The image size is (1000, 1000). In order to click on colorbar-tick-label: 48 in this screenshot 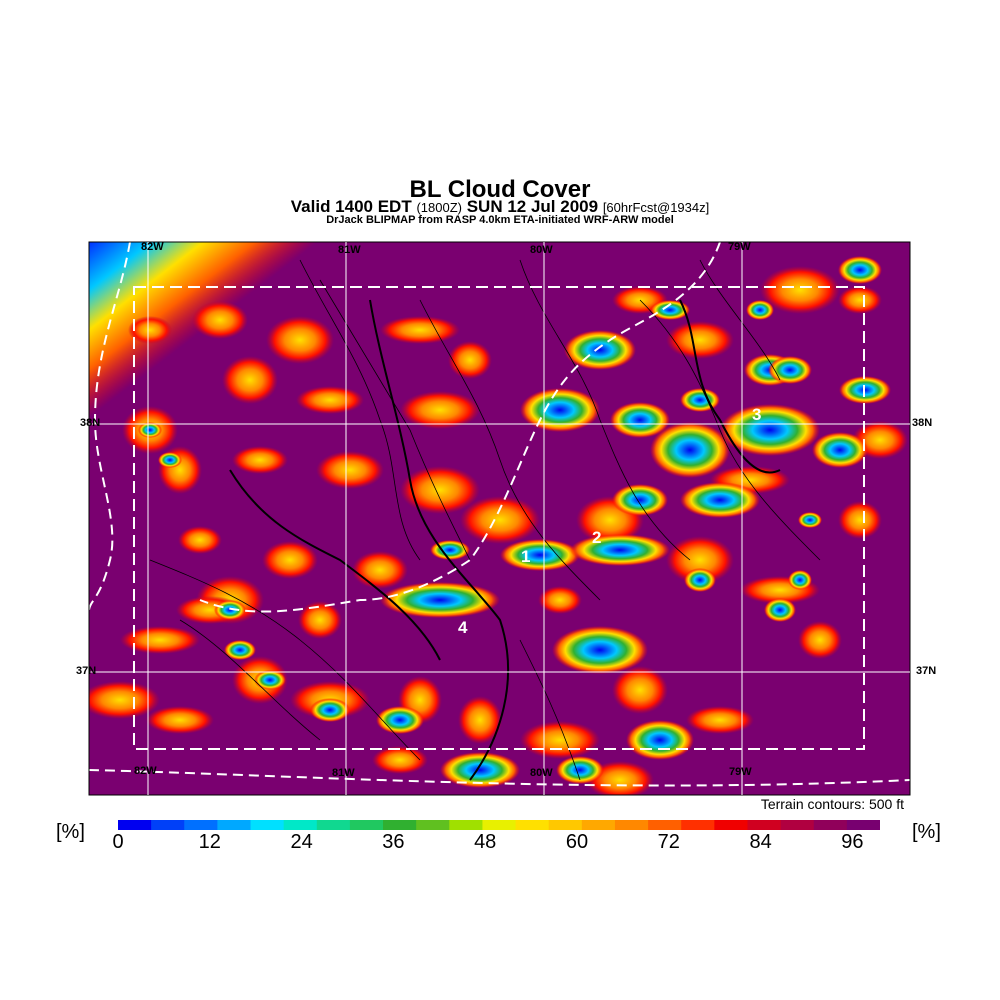, I will do `click(485, 842)`.